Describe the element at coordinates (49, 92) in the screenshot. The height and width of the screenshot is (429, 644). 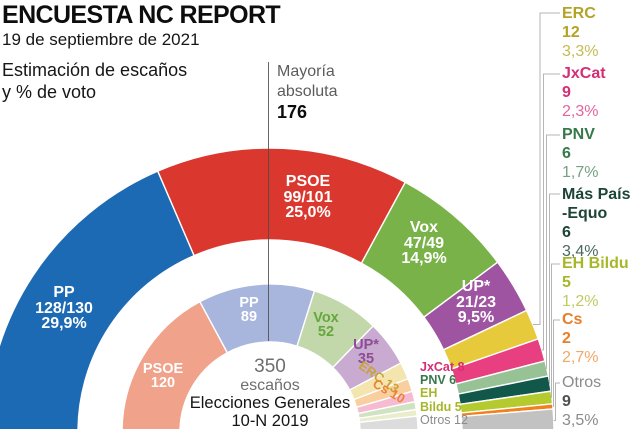
I see `subtitle-line-2: y % de voto` at that location.